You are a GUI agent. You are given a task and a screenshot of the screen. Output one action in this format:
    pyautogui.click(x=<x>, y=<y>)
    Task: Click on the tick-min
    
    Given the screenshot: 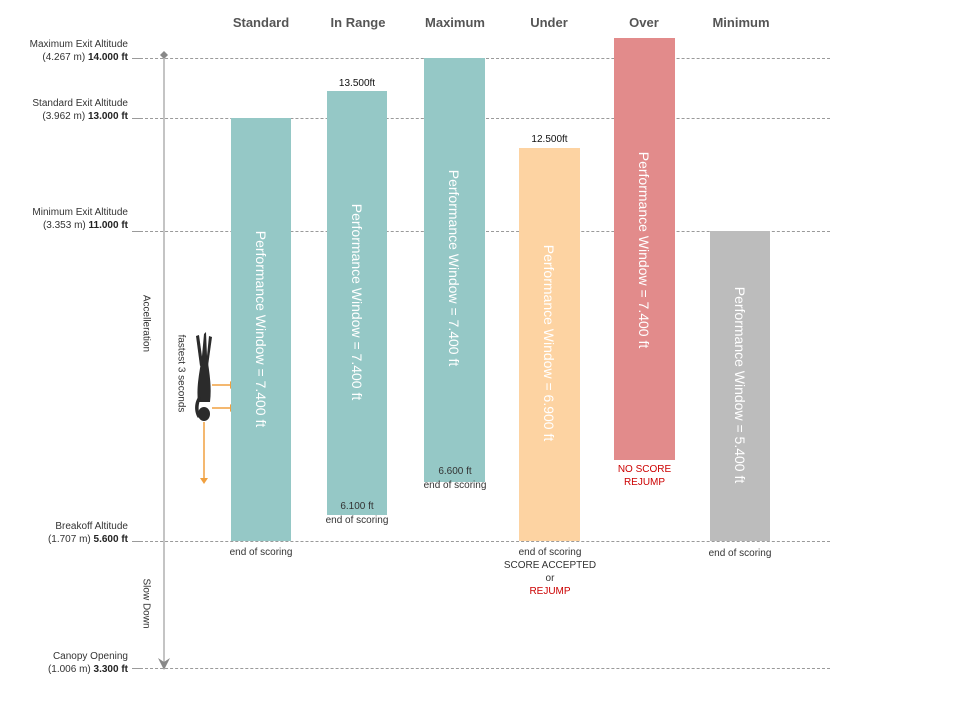 What is the action you would take?
    pyautogui.click(x=136, y=231)
    